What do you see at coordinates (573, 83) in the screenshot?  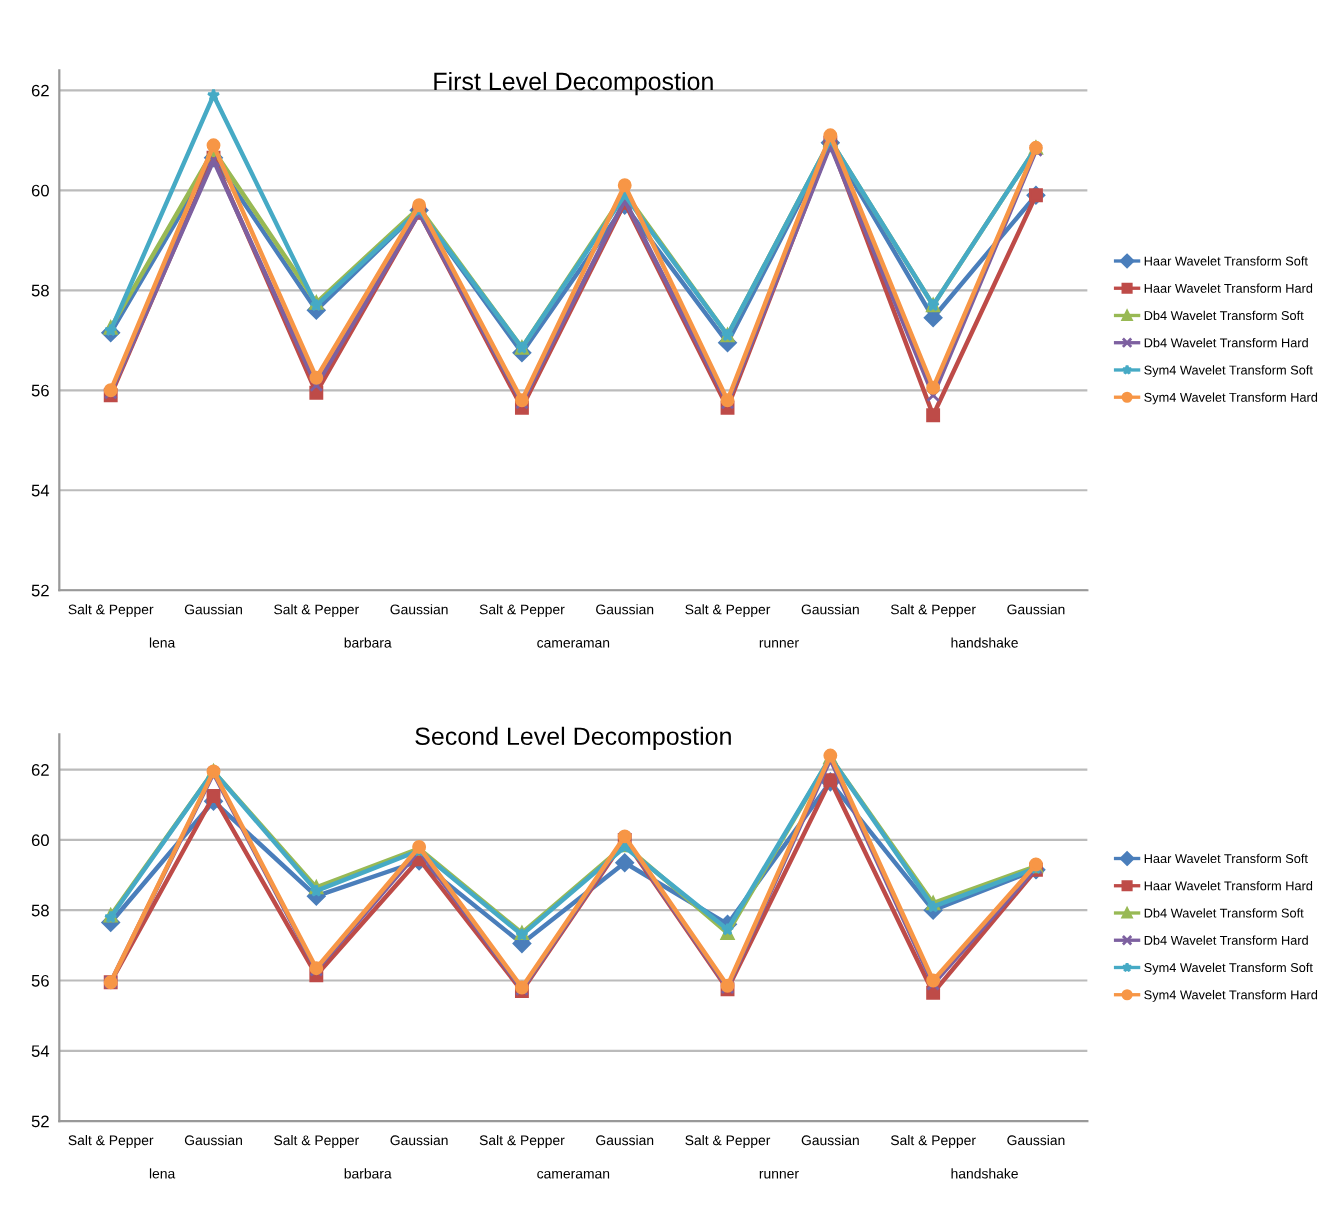 I see `chart-title: First Level Decompostion` at bounding box center [573, 83].